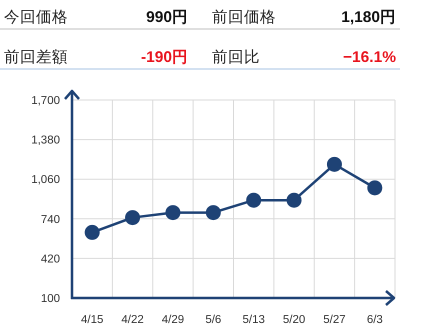 The image size is (428, 334). I want to click on y-tick-label: 420, so click(50, 259).